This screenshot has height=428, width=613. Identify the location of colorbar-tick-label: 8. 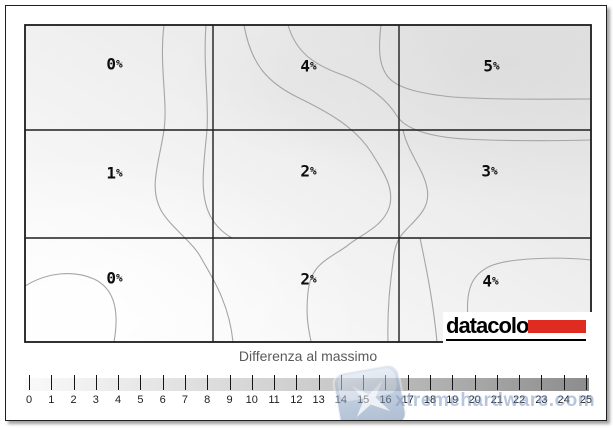
(207, 400).